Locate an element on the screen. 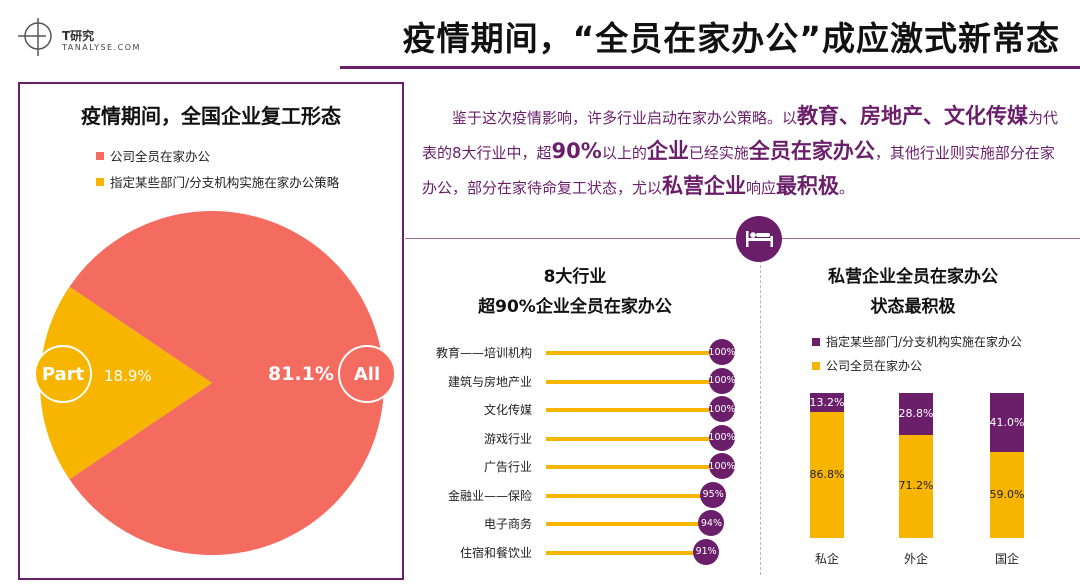 The image size is (1080, 587). industry-value-label: 91% is located at coordinates (706, 551).